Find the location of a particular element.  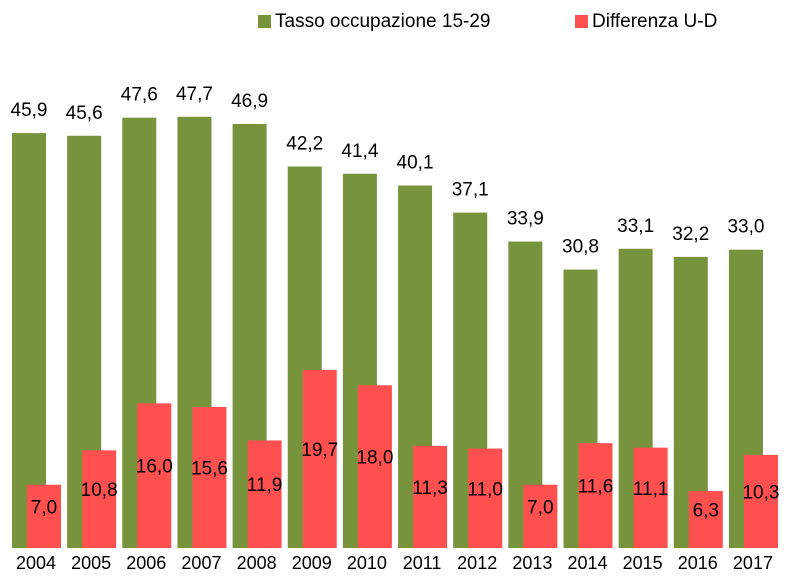

data-label: 11,3 is located at coordinates (430, 488).